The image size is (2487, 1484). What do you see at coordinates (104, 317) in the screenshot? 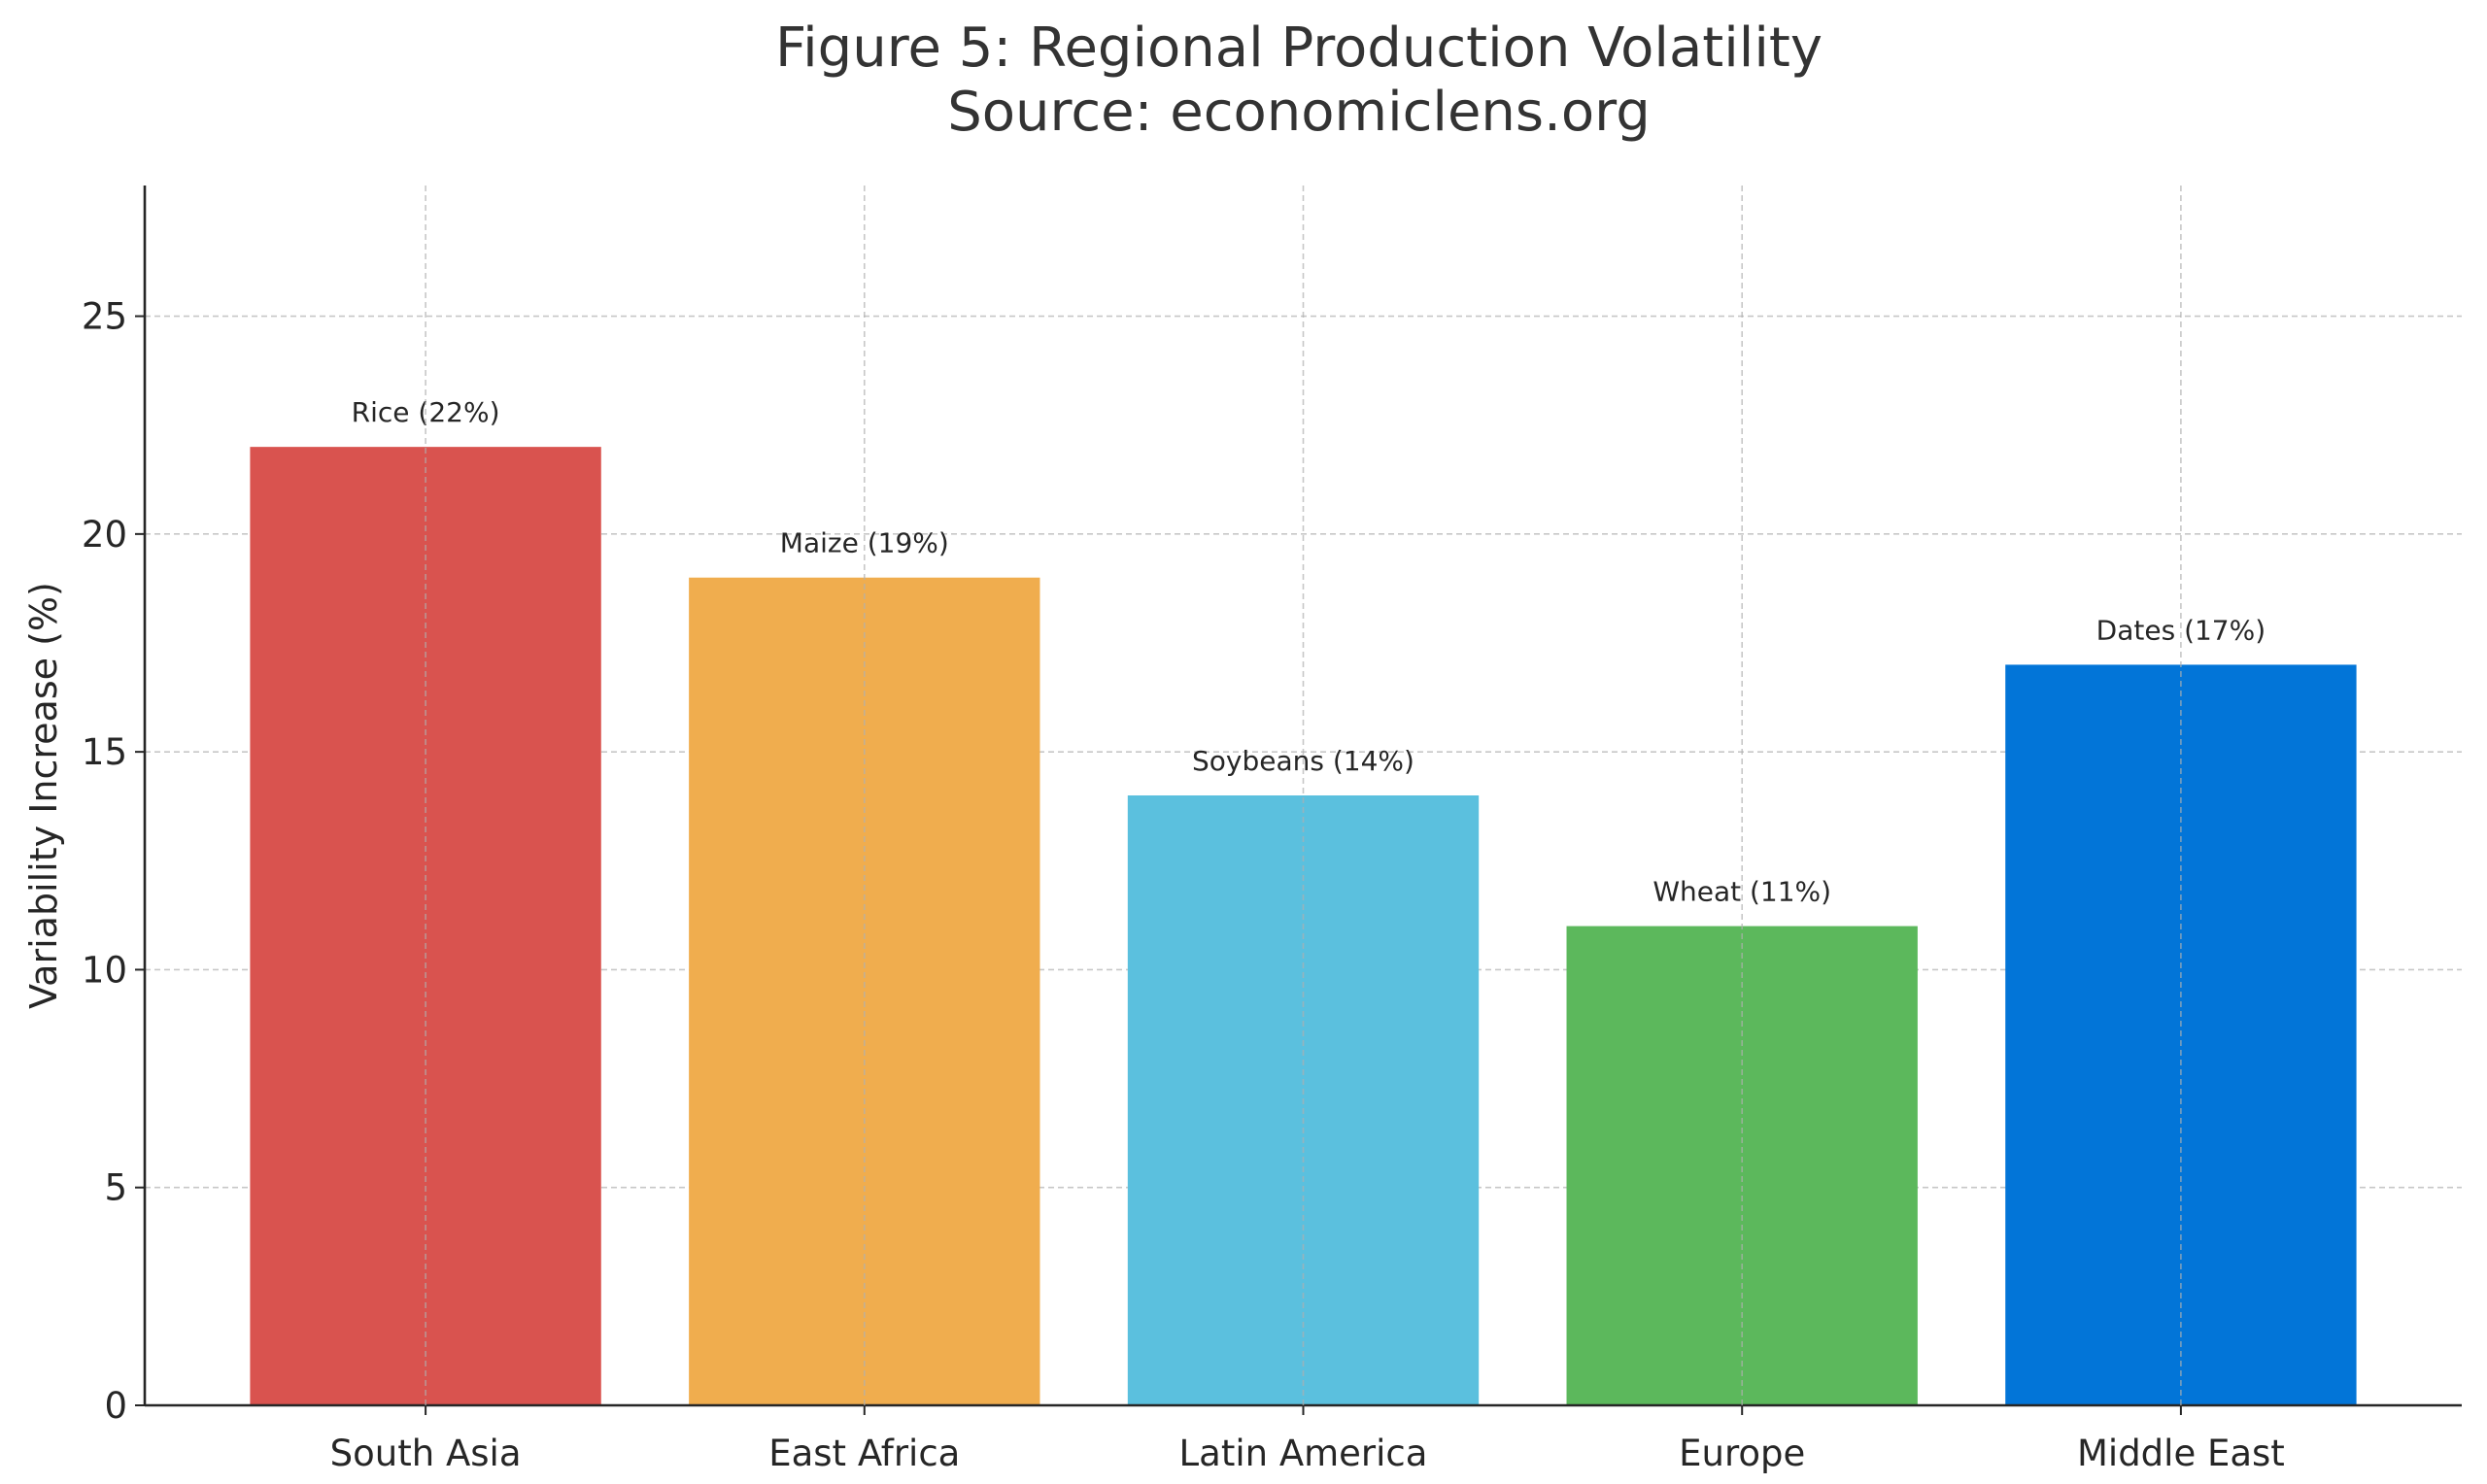
I see `y-tick-label: 25` at bounding box center [104, 317].